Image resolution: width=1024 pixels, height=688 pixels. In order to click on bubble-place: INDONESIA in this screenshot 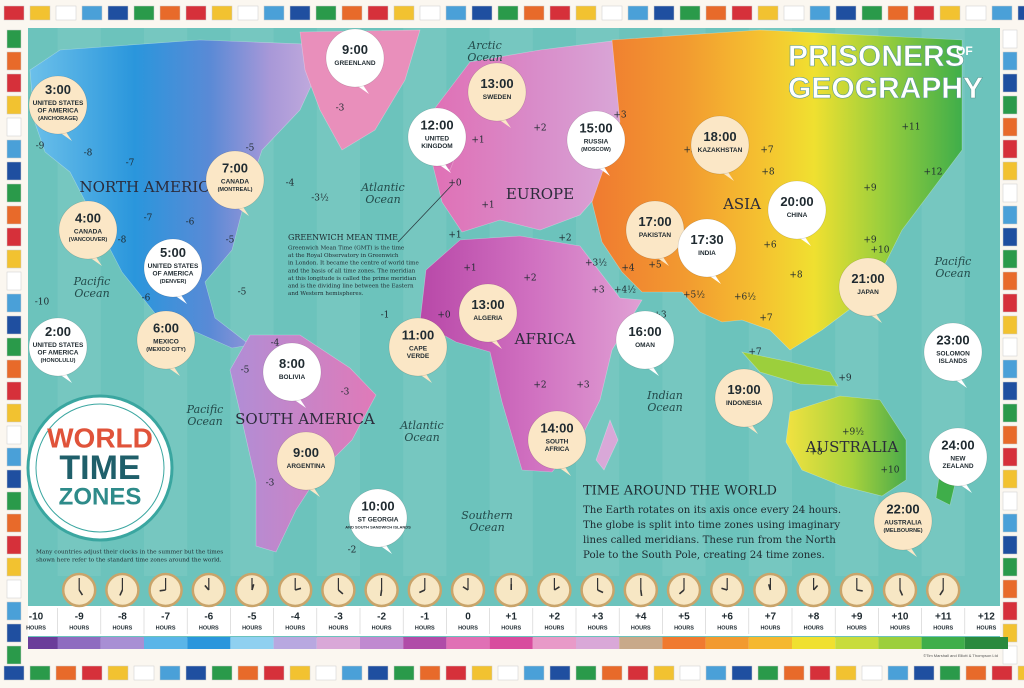, I will do `click(744, 403)`.